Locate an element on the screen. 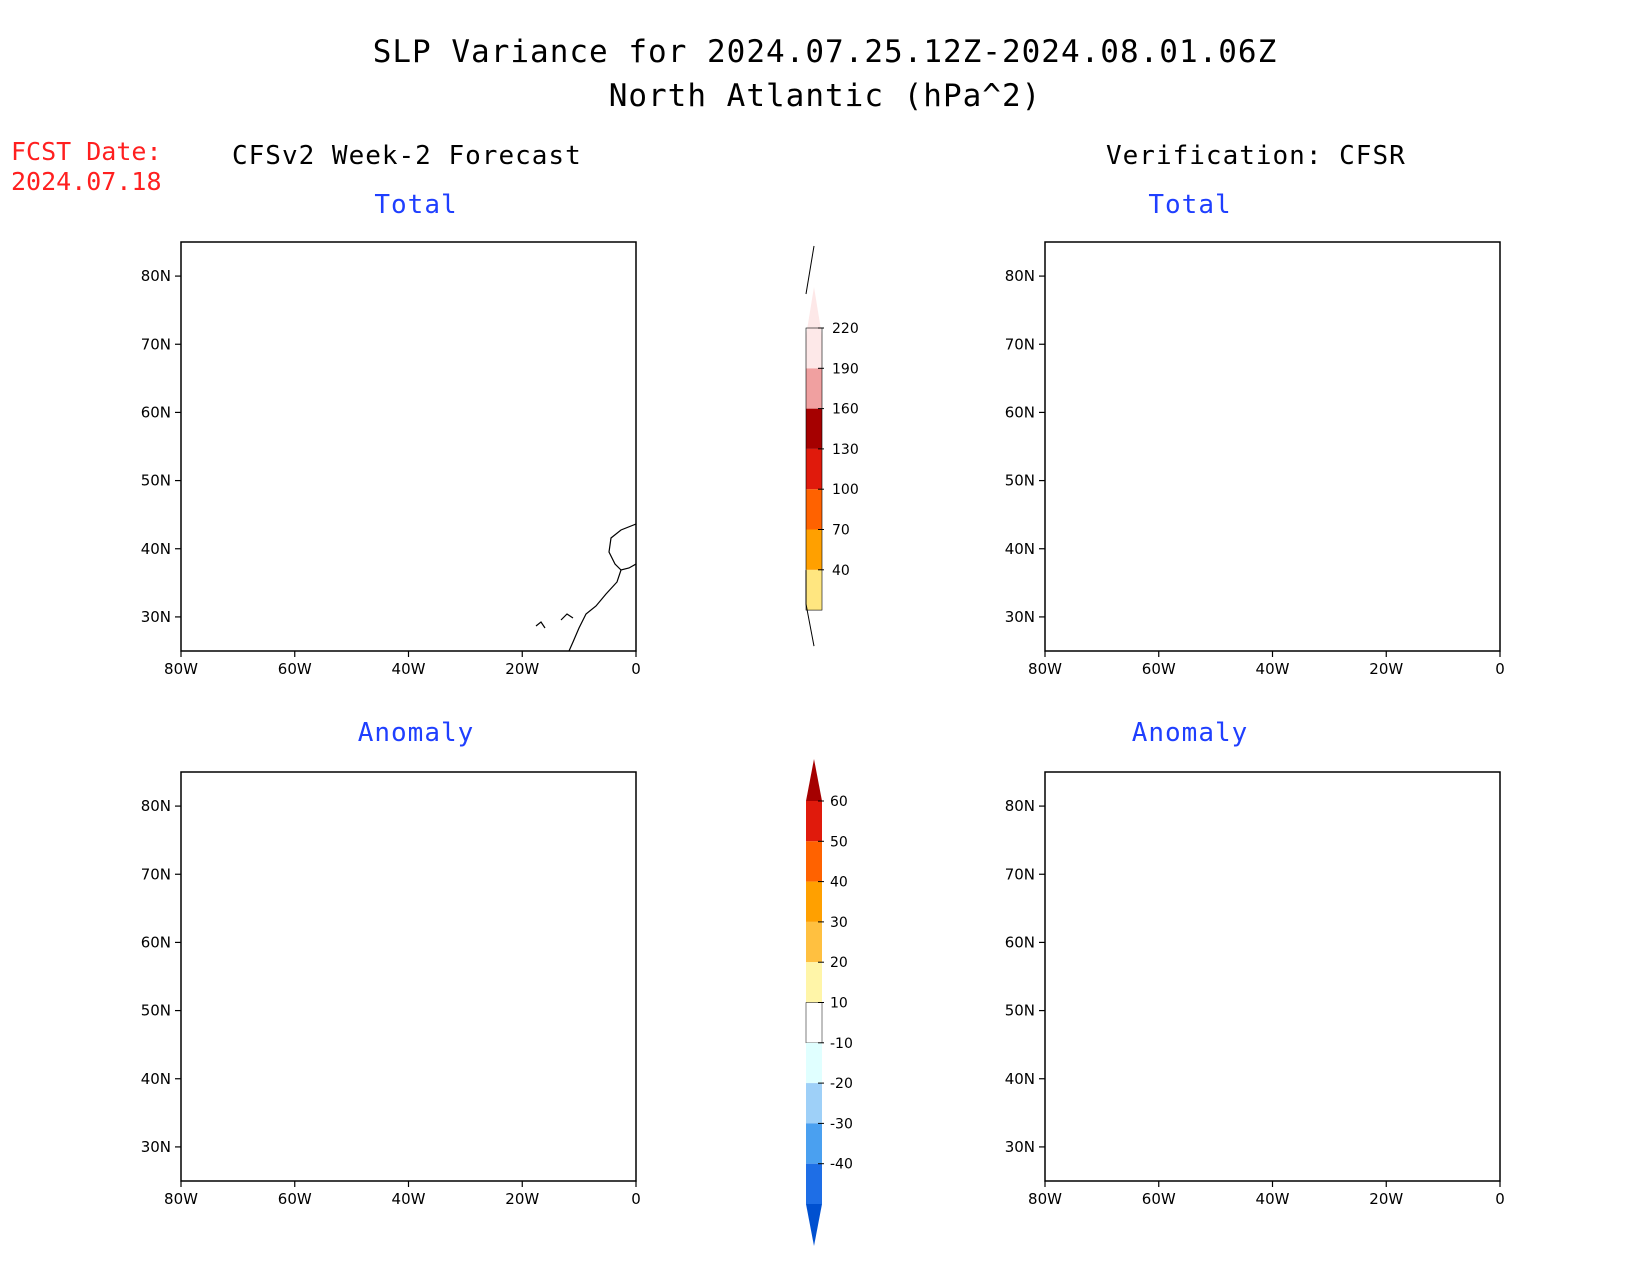 This screenshot has width=1650, height=1275. verification-anomaly-shade-neg10 is located at coordinates (1250, 1028).